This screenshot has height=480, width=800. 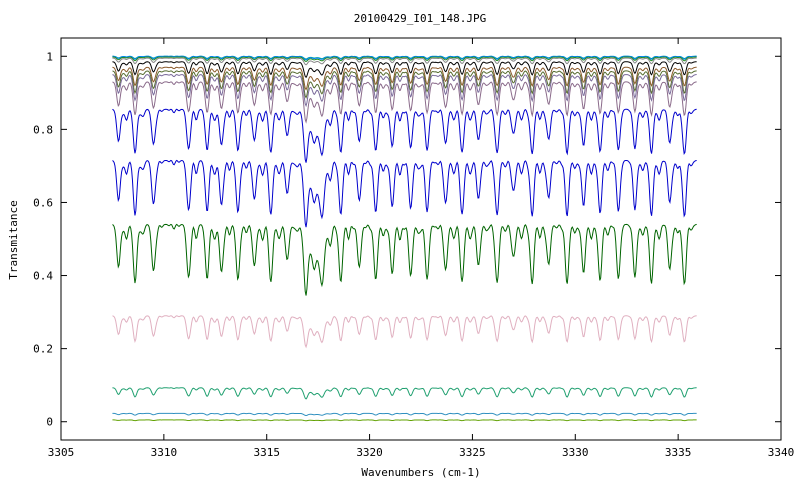 I want to click on y-tick-label: 0.6, so click(x=43, y=202).